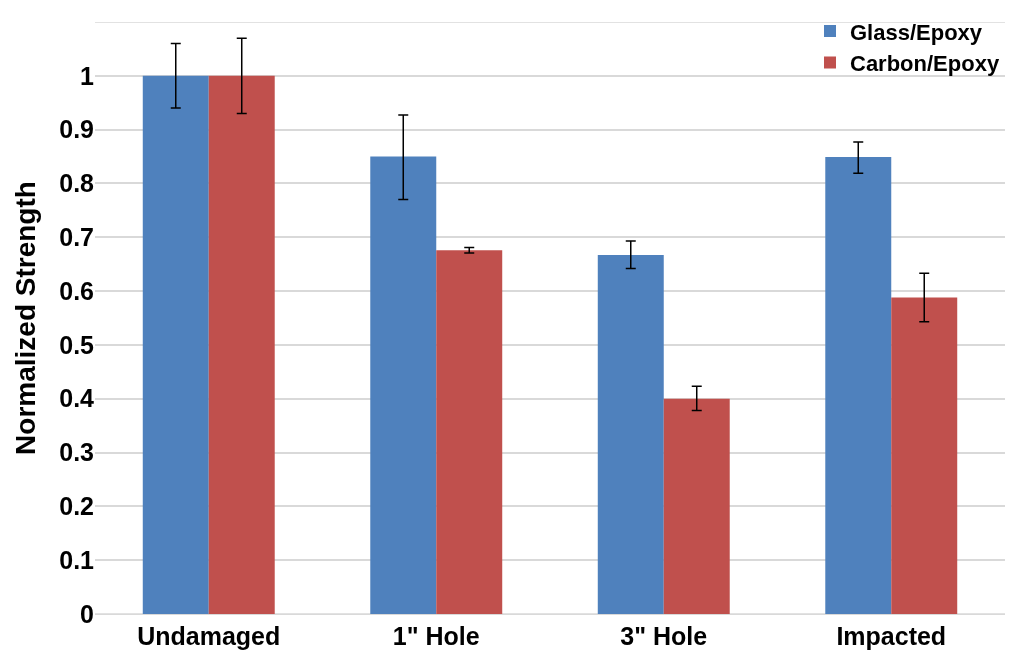 The image size is (1015, 659). What do you see at coordinates (891, 636) in the screenshot?
I see `x-tick-label: Impacted` at bounding box center [891, 636].